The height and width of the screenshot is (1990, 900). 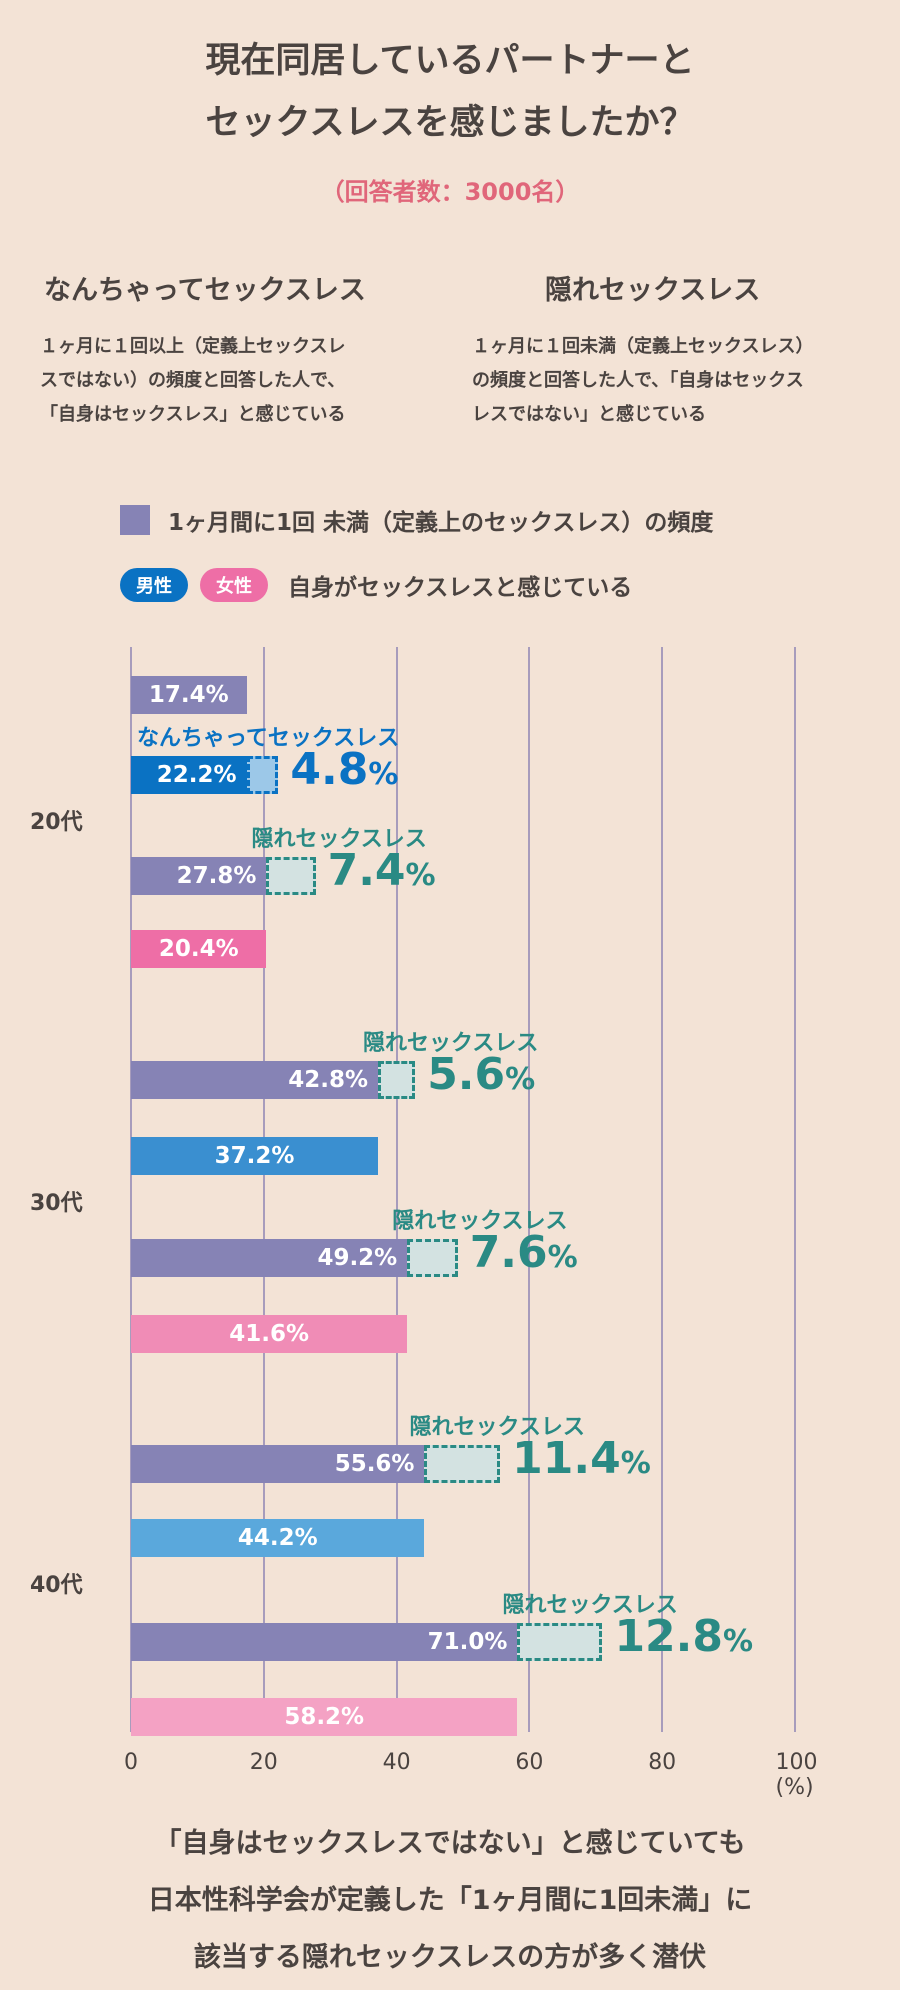 I want to click on legend-swatch-purple, so click(x=135, y=520).